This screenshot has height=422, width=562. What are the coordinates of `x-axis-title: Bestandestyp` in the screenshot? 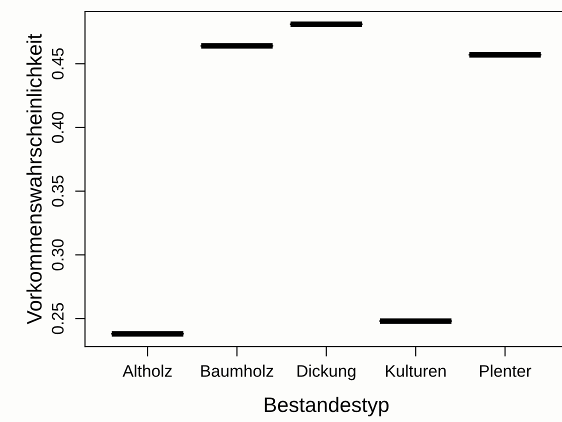 It's located at (326, 406).